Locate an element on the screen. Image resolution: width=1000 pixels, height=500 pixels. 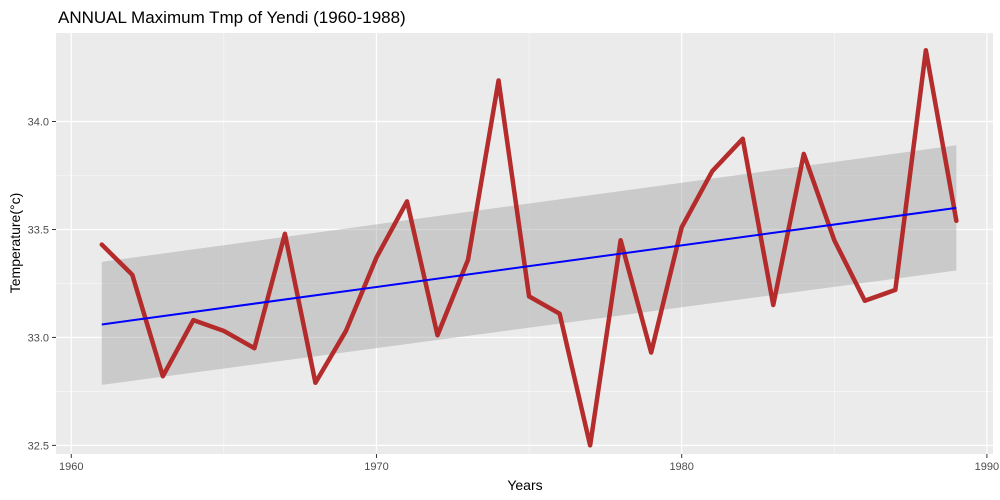
y-tick-label: 33.0 is located at coordinates (38, 338).